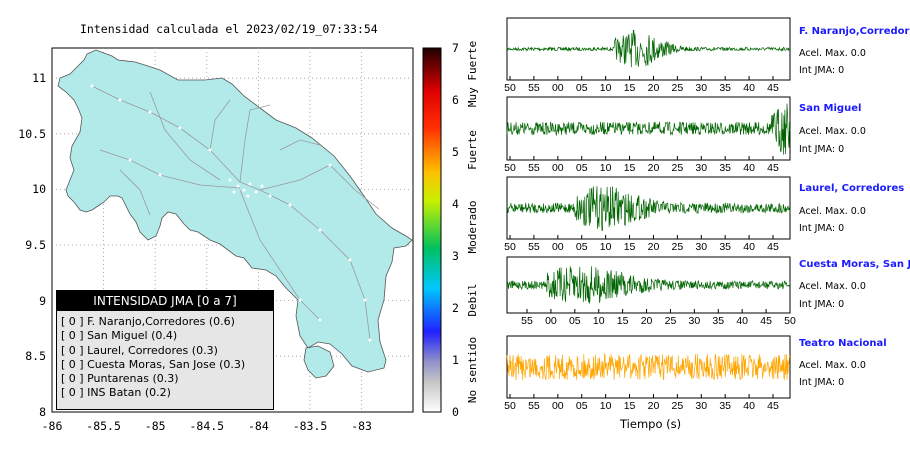 The width and height of the screenshot is (910, 460). I want to click on legend-item: [ 0 ] Laurel, Corredores (0.3), so click(139, 350).